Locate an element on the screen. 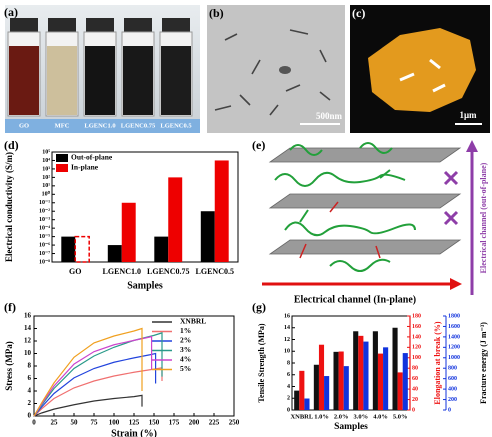 The height and width of the screenshot is (437, 492). x-tick-label: 0 is located at coordinates (34, 423).